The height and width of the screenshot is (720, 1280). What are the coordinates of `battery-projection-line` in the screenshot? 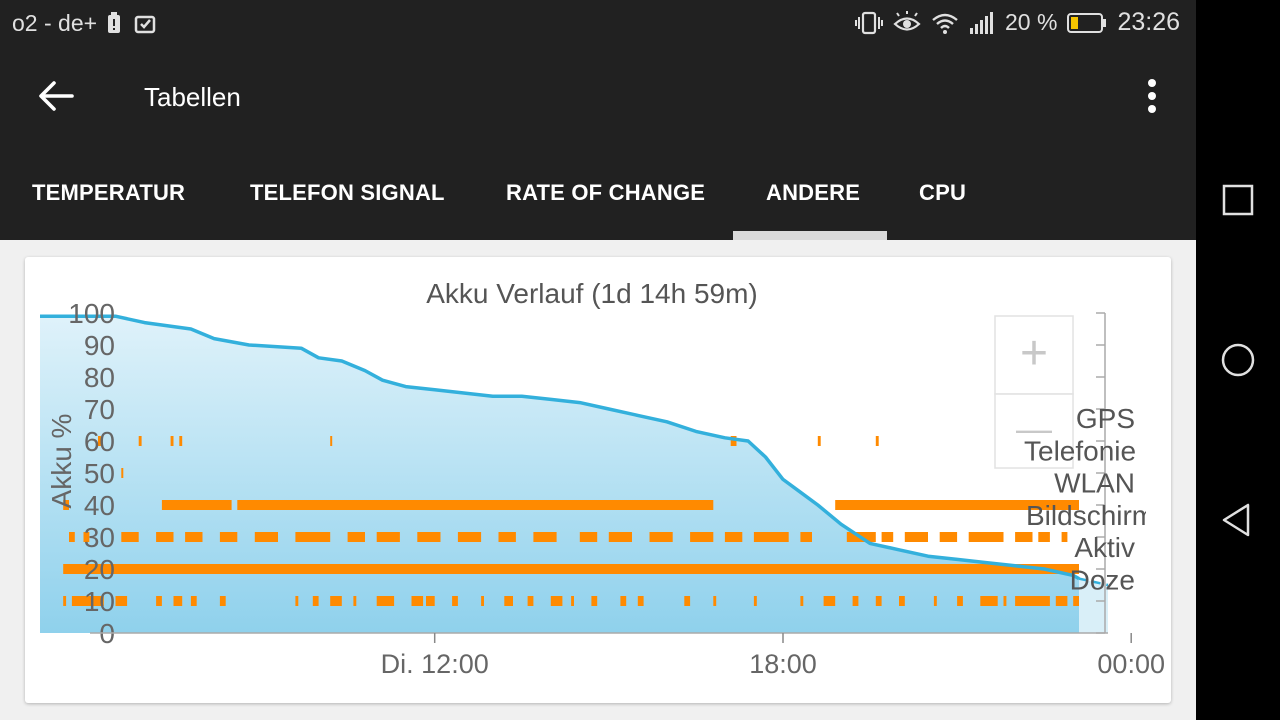 It's located at (1093, 582).